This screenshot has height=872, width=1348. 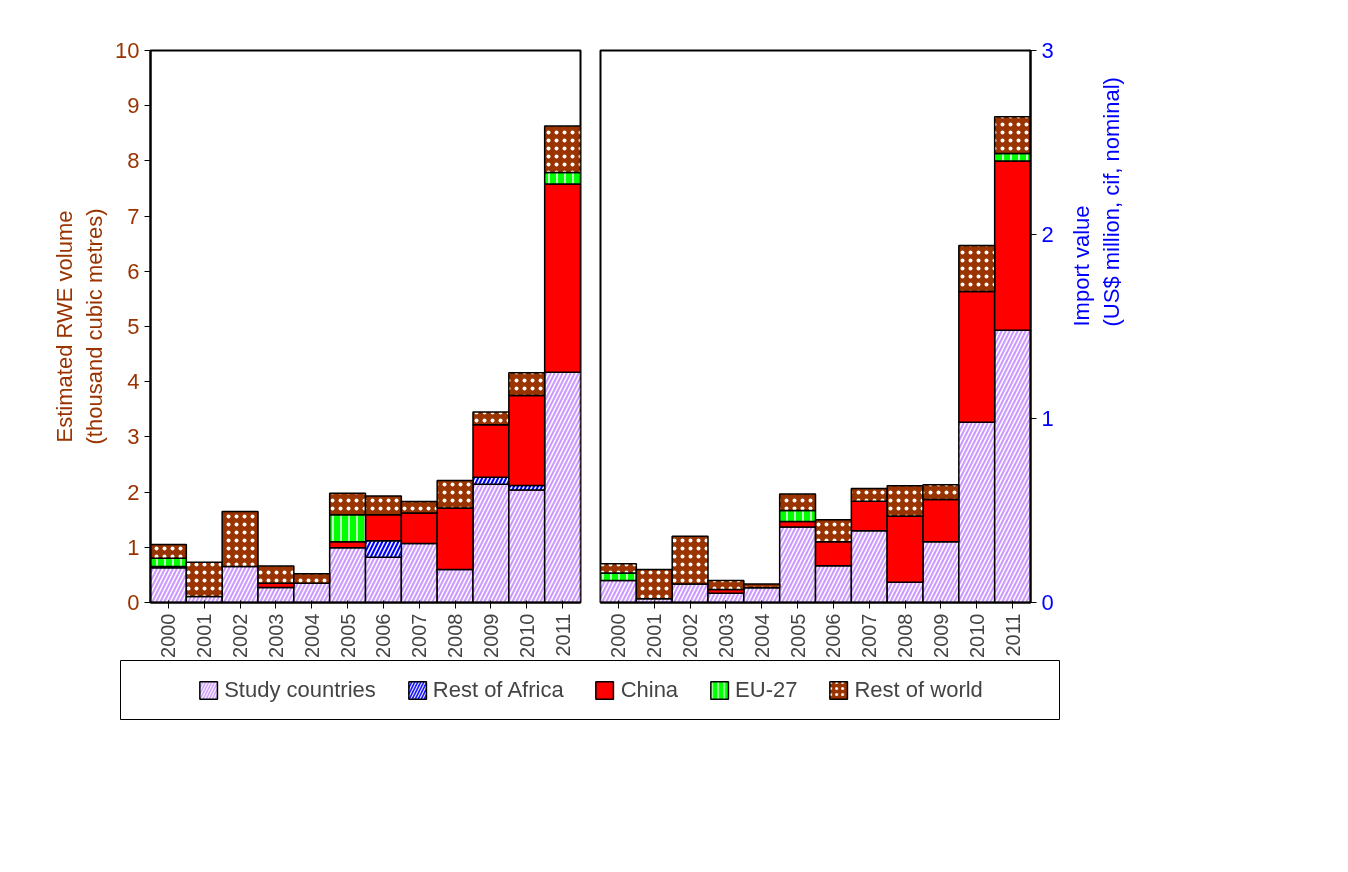 I want to click on y2-tick-label: 0, so click(x=1047, y=602).